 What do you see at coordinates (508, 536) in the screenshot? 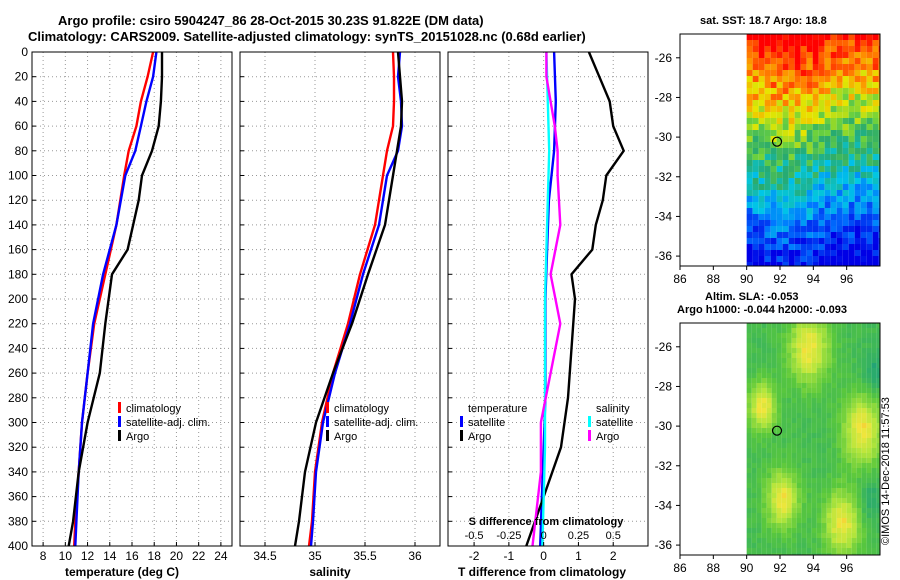
I see `diff-secondary-tick-label: -0.25` at bounding box center [508, 536].